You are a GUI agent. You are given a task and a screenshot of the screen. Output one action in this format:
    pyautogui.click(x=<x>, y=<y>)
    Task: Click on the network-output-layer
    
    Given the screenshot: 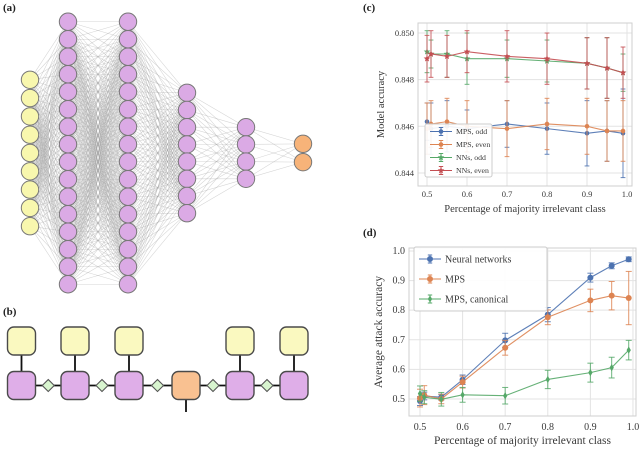 What is the action you would take?
    pyautogui.click(x=303, y=153)
    